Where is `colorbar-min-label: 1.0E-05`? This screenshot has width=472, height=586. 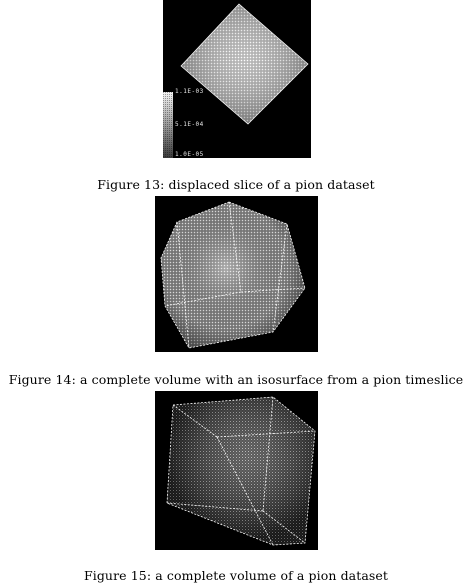 colorbar-min-label: 1.0E-05 is located at coordinates (189, 154).